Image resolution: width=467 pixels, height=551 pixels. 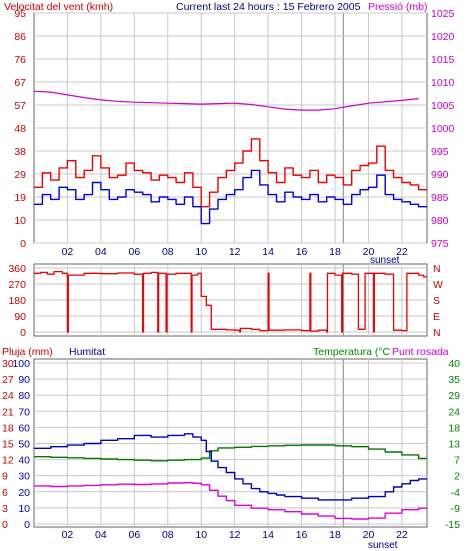 I want to click on rain-tick-label: 15, so click(x=8, y=445).